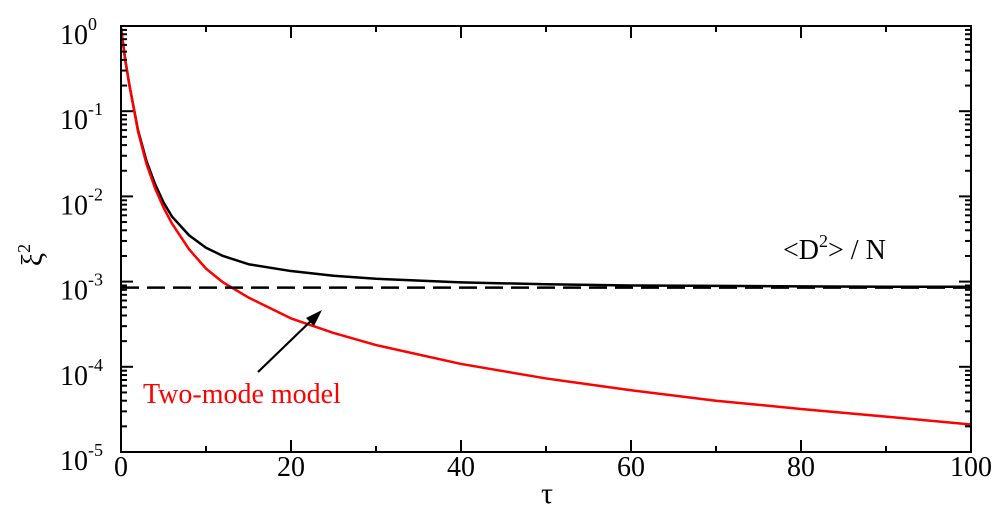 The width and height of the screenshot is (1000, 509). I want to click on annotation-arrow, so click(289, 341).